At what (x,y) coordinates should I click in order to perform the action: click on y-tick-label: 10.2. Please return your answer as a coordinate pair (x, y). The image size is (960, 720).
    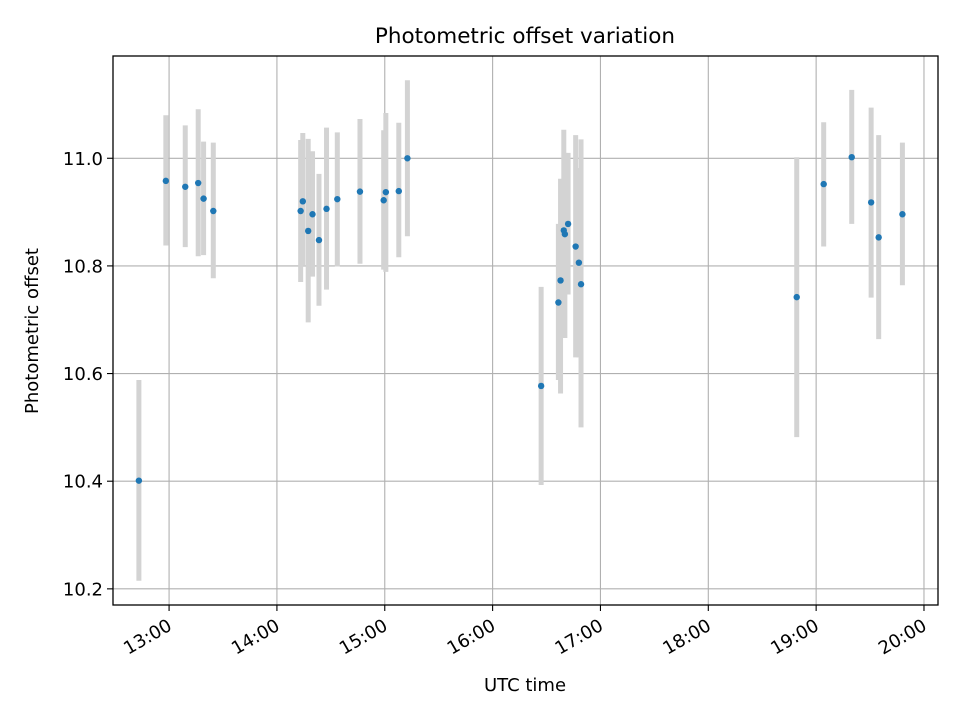
    Looking at the image, I should click on (83, 589).